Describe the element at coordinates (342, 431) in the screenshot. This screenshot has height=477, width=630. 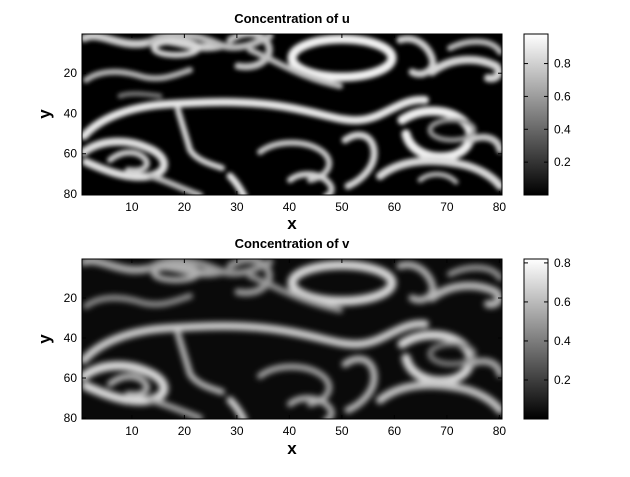
I see `v-x-tick-label: 50` at that location.